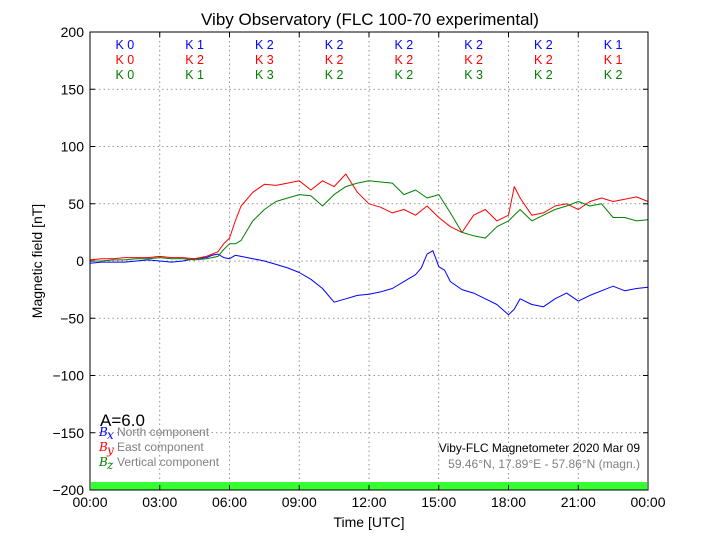  Describe the element at coordinates (438, 502) in the screenshot. I see `x-tick-label: 15:00` at that location.